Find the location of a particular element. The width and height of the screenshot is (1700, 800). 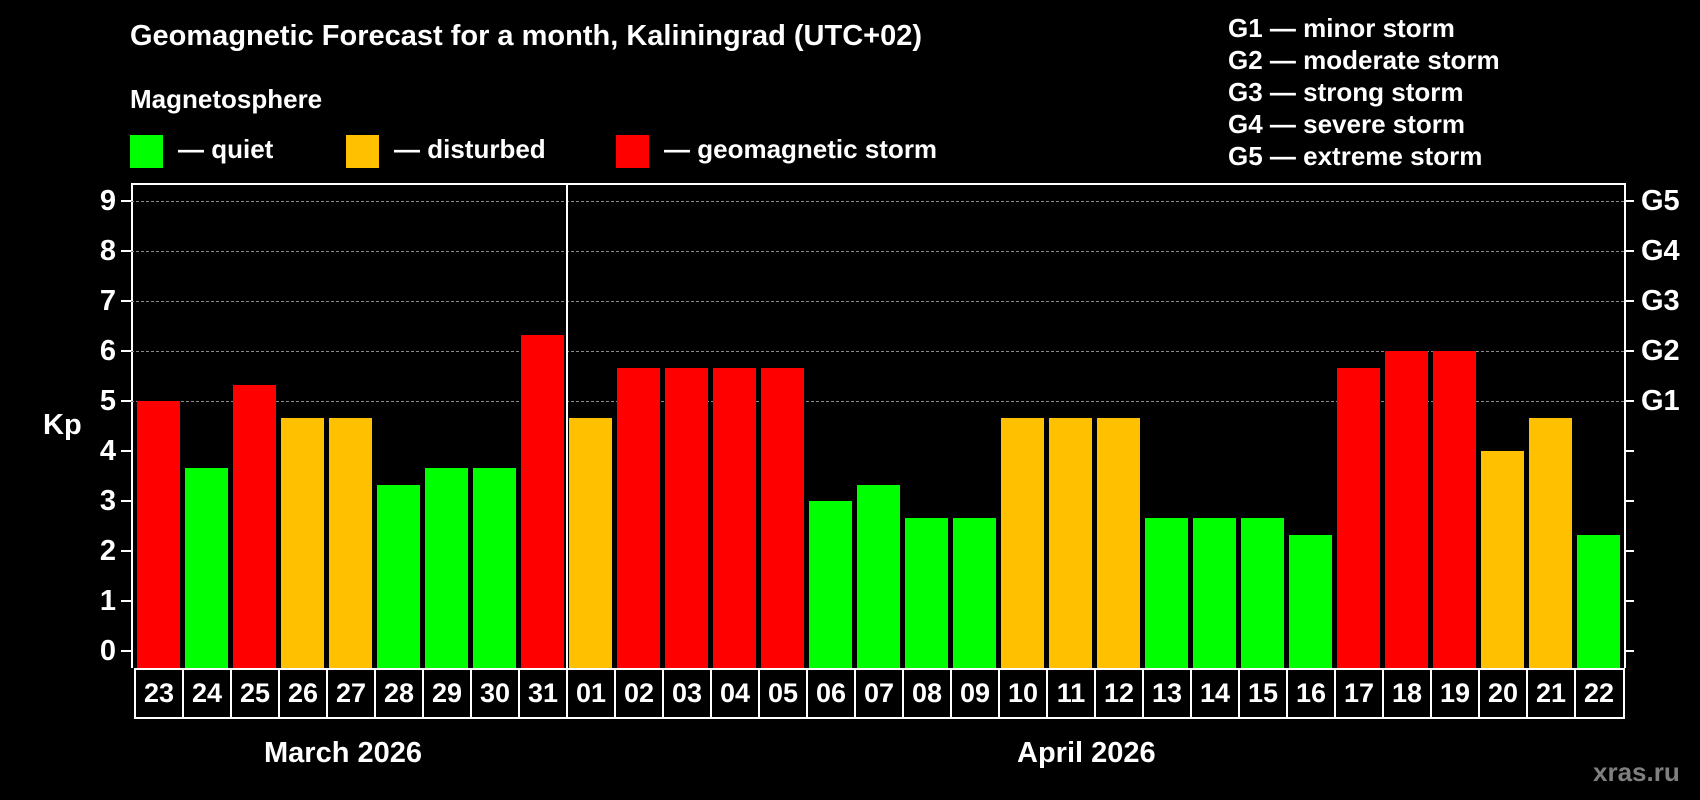

x-tick-label: 17 is located at coordinates (1359, 693).